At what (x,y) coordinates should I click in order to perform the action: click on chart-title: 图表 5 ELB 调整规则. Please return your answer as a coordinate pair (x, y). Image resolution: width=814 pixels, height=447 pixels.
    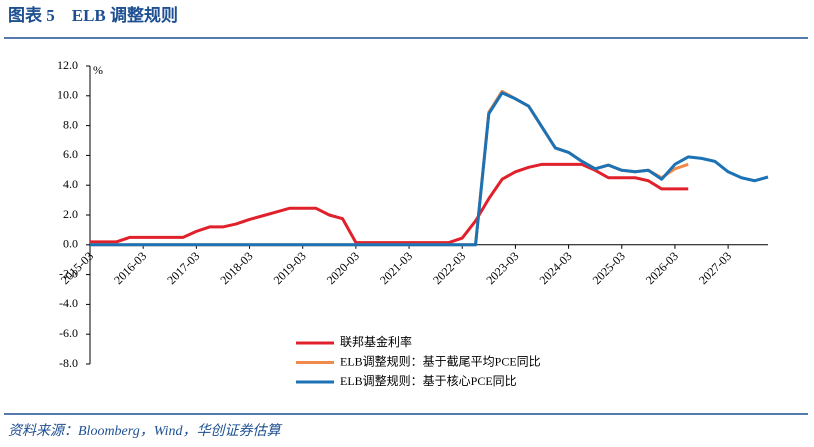
    Looking at the image, I should click on (93, 15).